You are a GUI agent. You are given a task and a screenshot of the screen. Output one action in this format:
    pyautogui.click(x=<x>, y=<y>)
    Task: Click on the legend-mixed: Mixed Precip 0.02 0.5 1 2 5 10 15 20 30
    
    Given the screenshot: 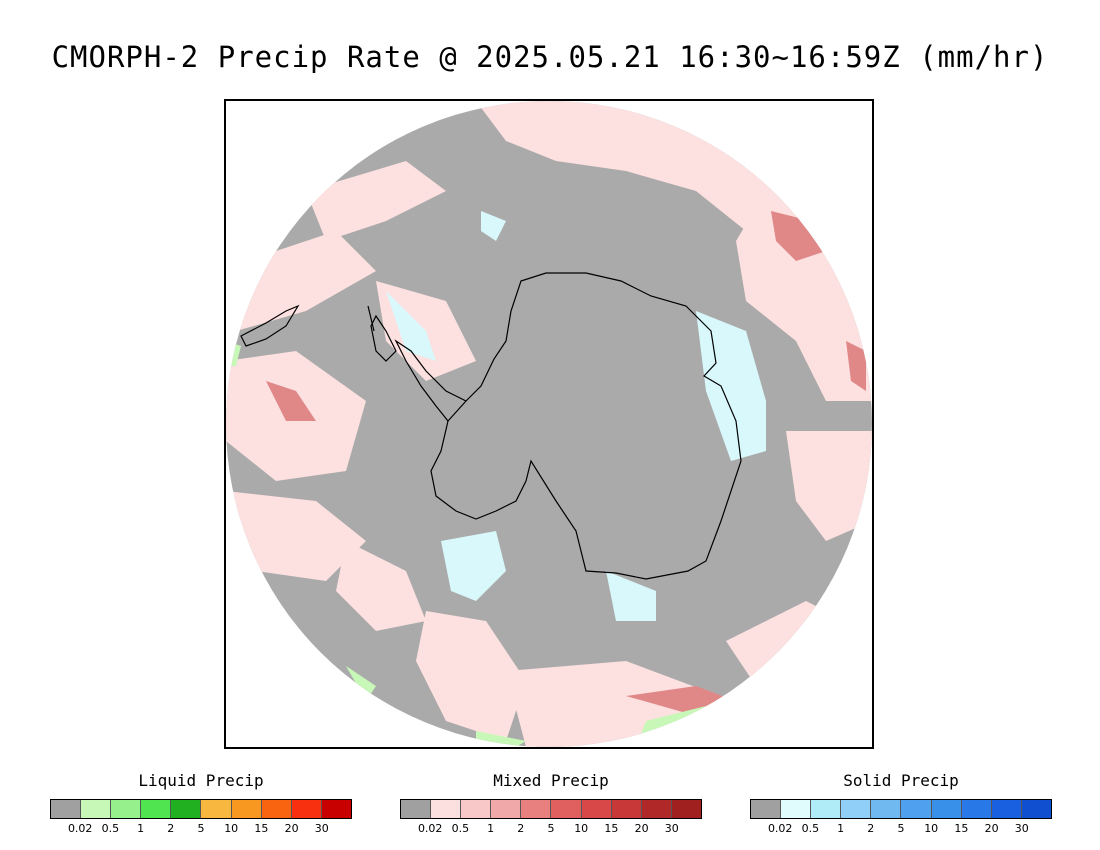 What is the action you would take?
    pyautogui.click(x=551, y=804)
    